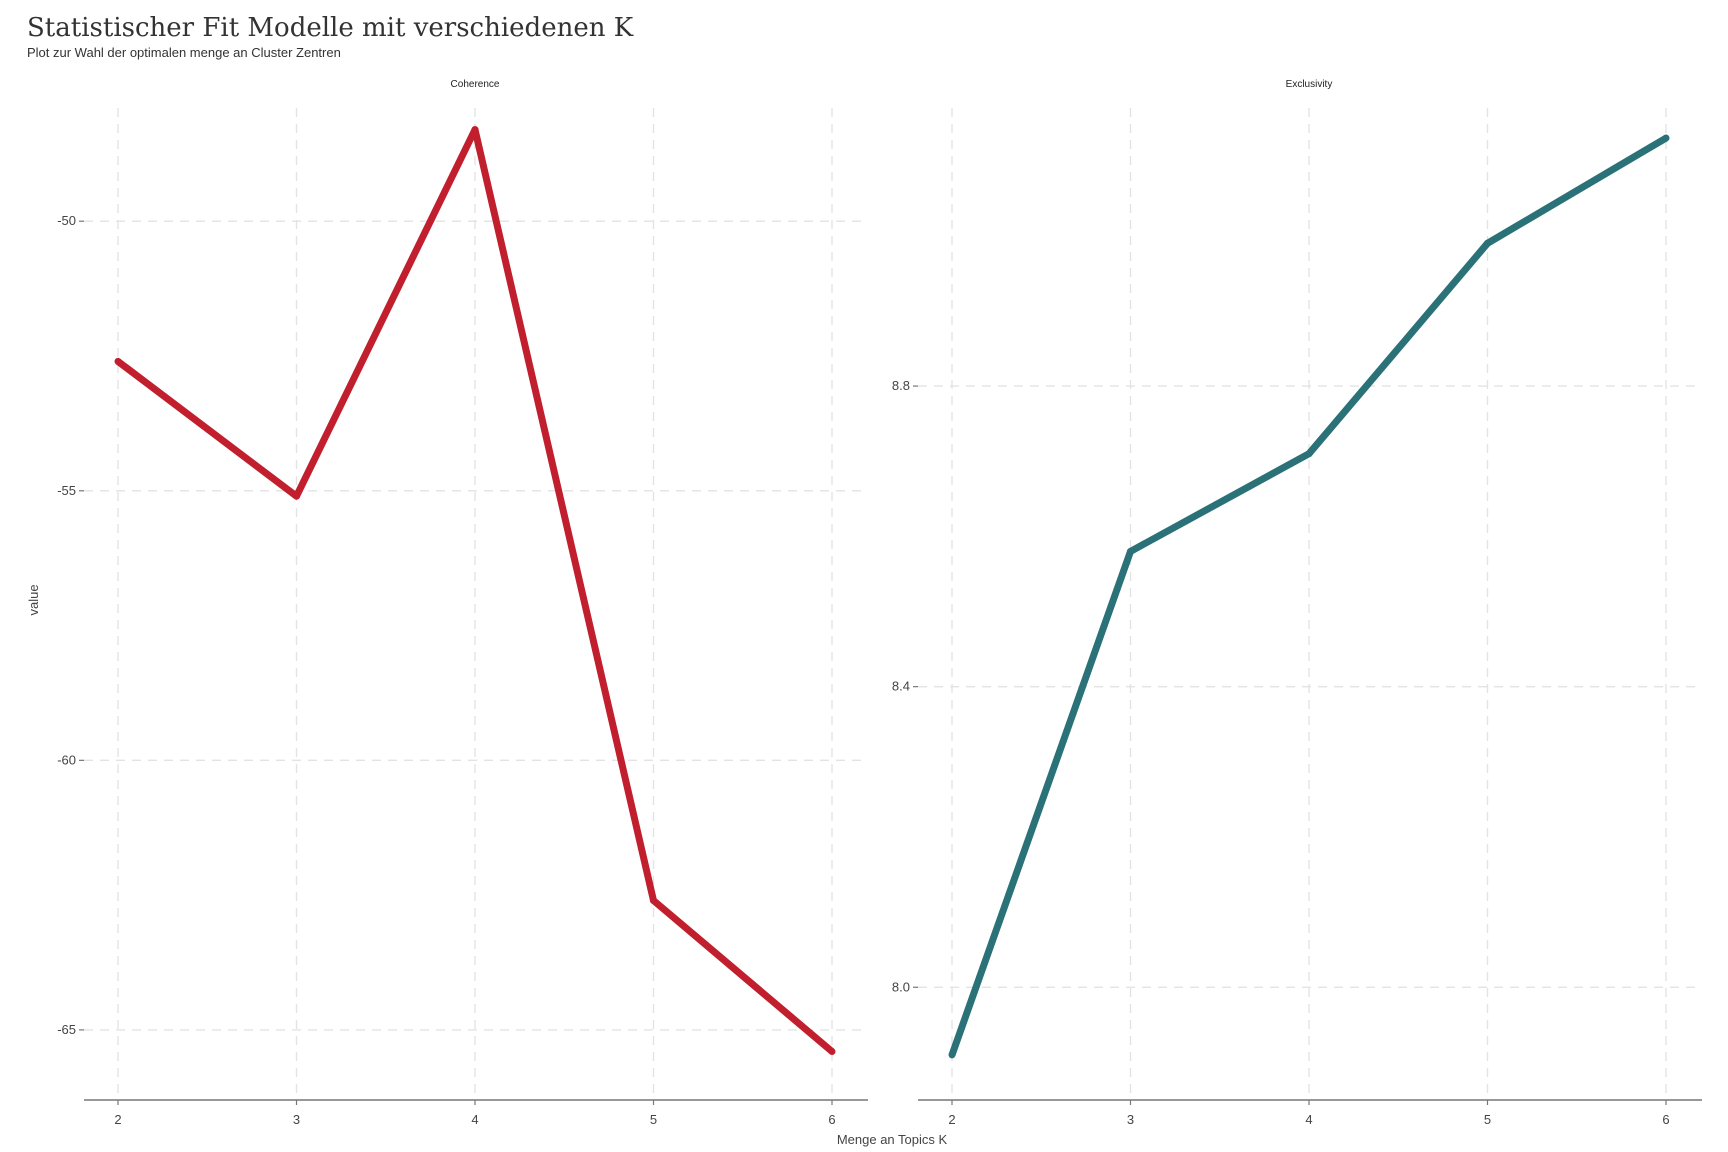 This screenshot has width=1728, height=1152. I want to click on exclusivity-x-tick-label: 3, so click(1130, 1119).